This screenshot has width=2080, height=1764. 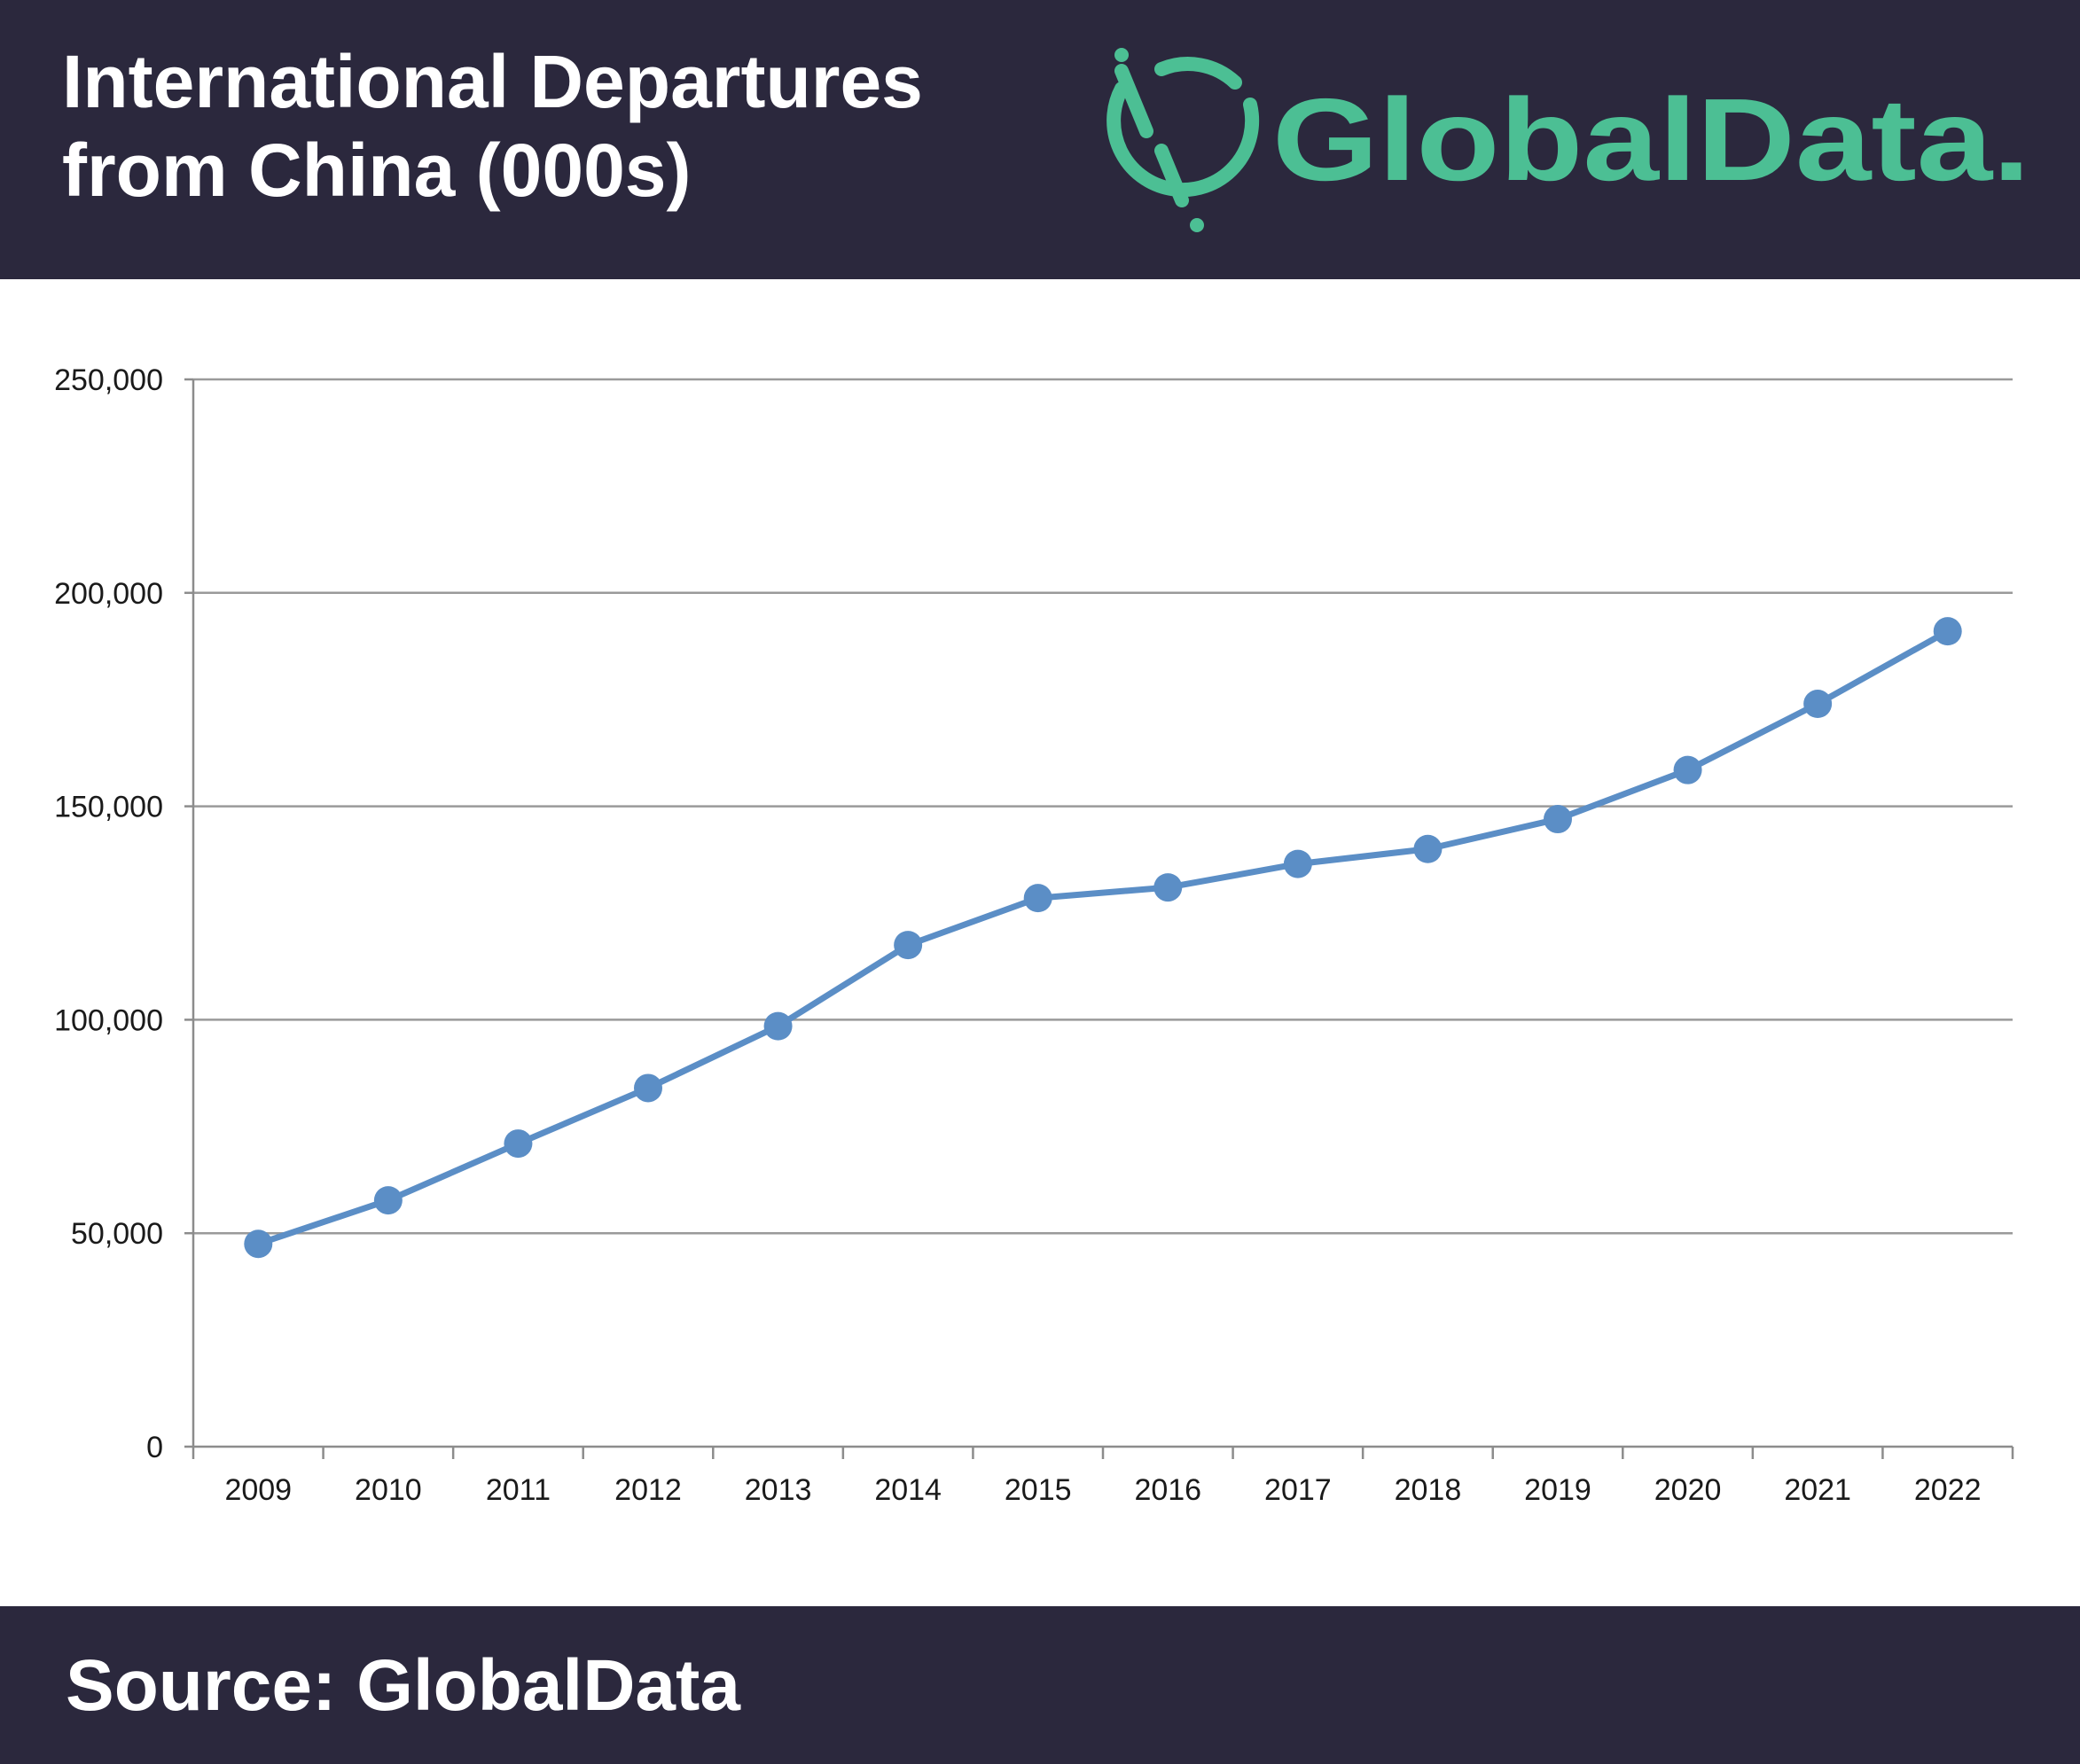 I want to click on data-point-2018, so click(x=1428, y=848).